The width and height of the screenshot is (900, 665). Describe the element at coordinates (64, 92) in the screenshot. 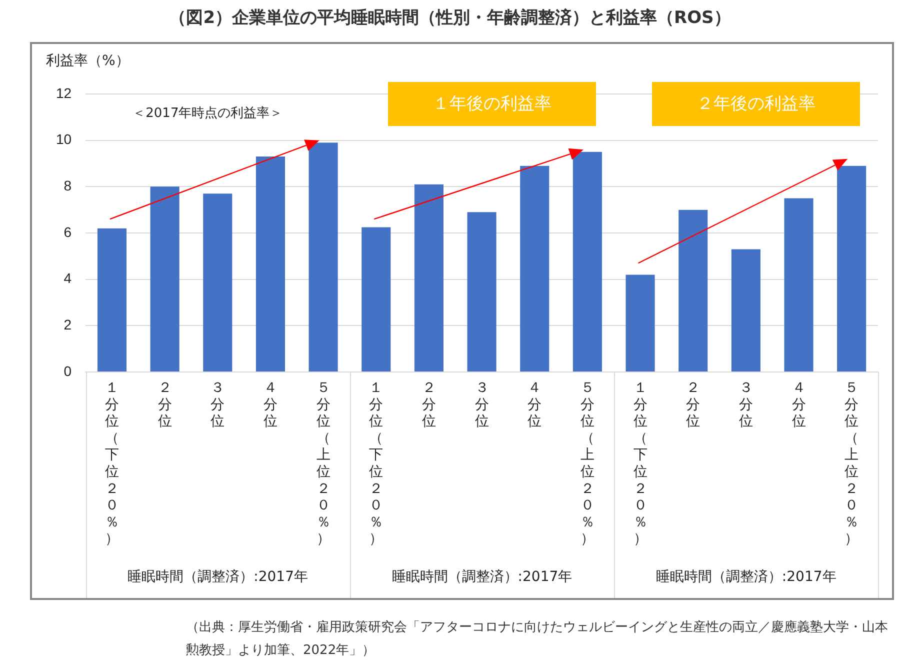

I see `y-tick-label: 12` at that location.